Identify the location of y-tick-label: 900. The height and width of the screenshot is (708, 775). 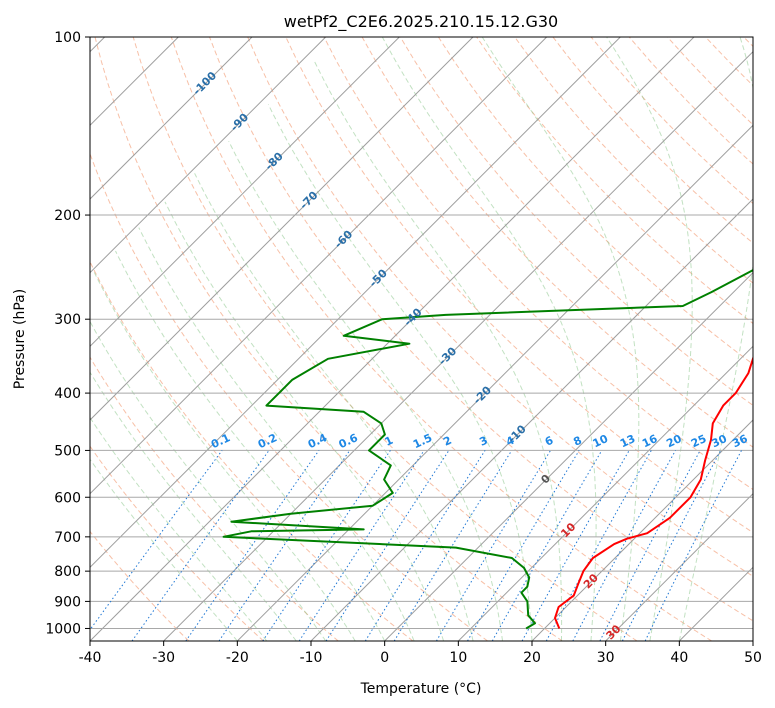
(67, 602).